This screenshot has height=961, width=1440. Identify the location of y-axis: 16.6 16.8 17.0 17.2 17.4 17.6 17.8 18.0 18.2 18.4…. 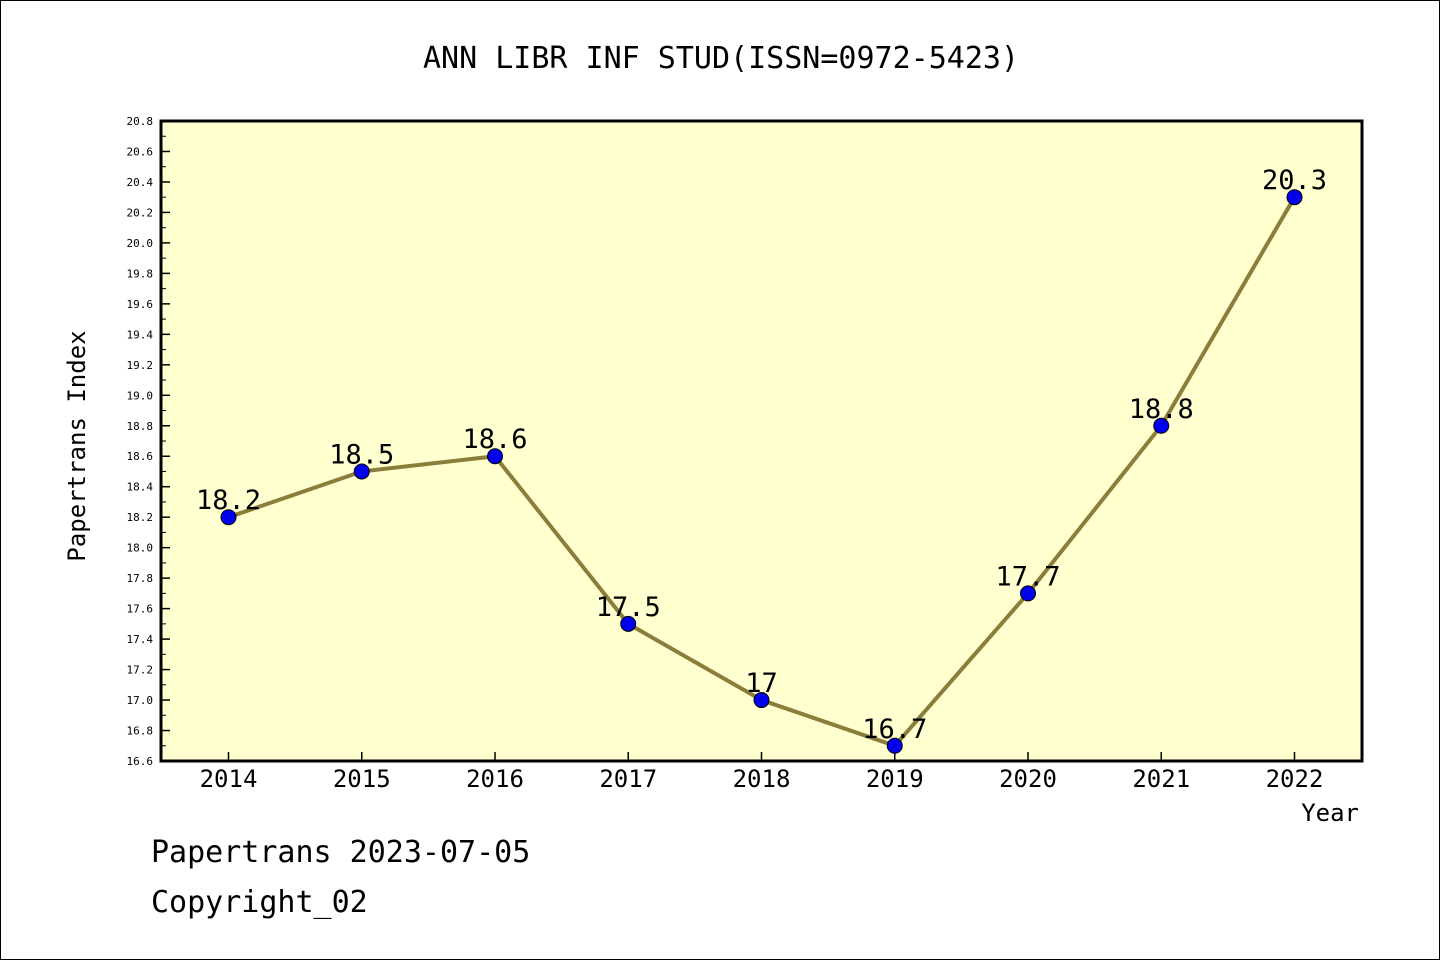
(148, 441).